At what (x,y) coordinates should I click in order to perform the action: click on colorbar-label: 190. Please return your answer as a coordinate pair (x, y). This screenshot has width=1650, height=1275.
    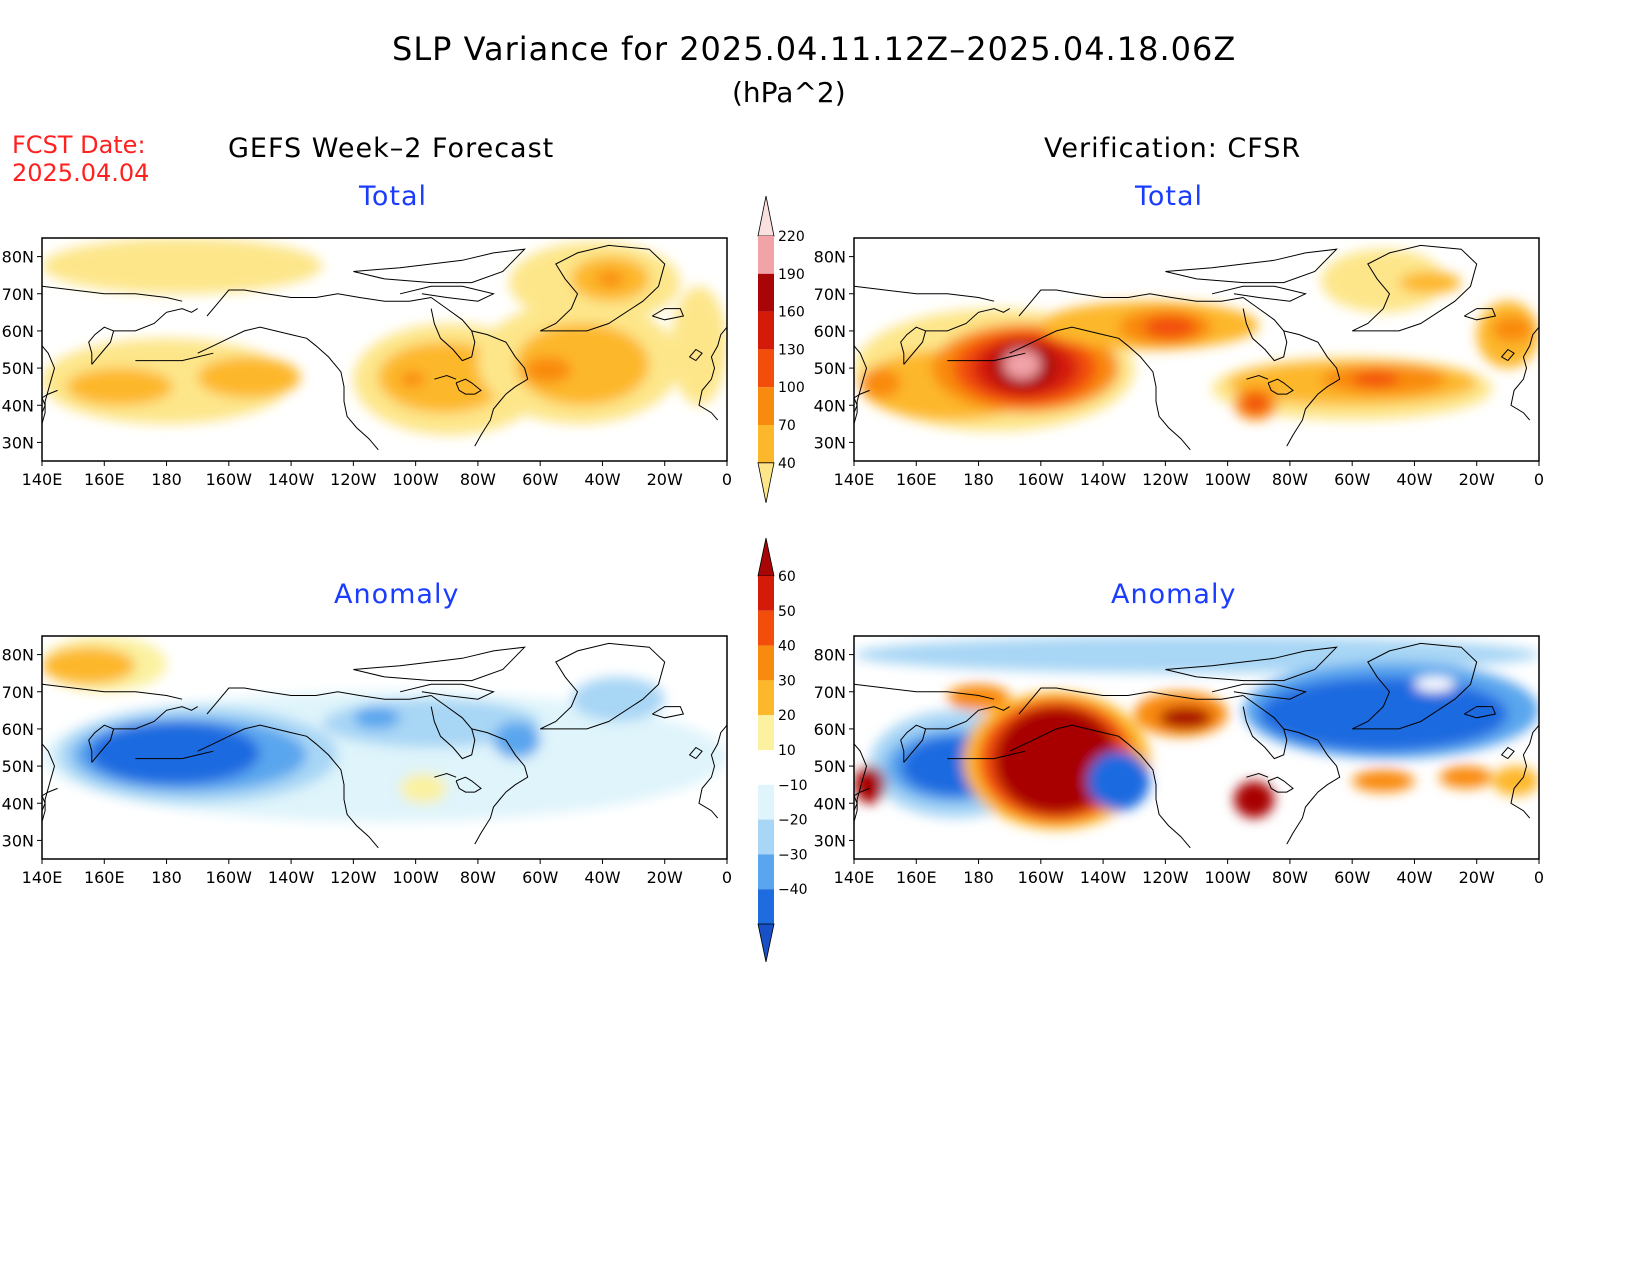
    Looking at the image, I should click on (791, 275).